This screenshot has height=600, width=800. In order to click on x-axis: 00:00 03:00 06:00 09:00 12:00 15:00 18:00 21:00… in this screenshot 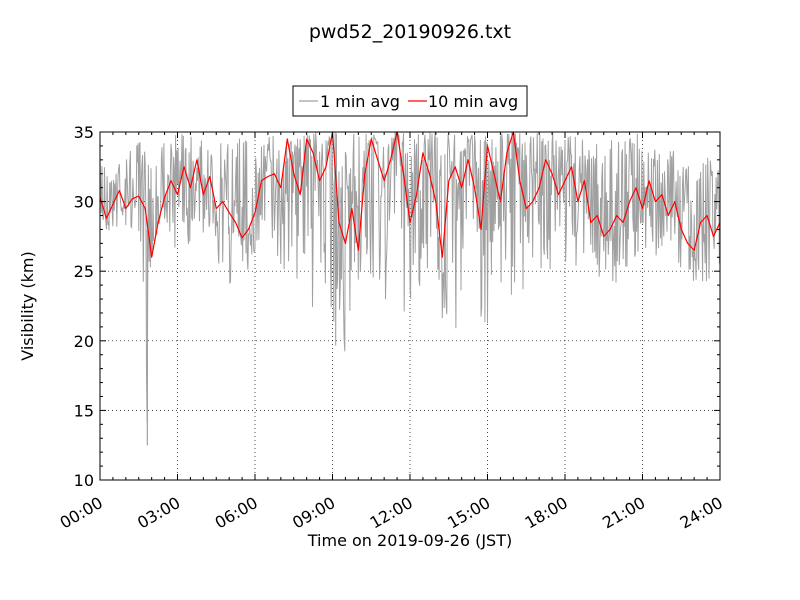, I will do `click(391, 513)`.